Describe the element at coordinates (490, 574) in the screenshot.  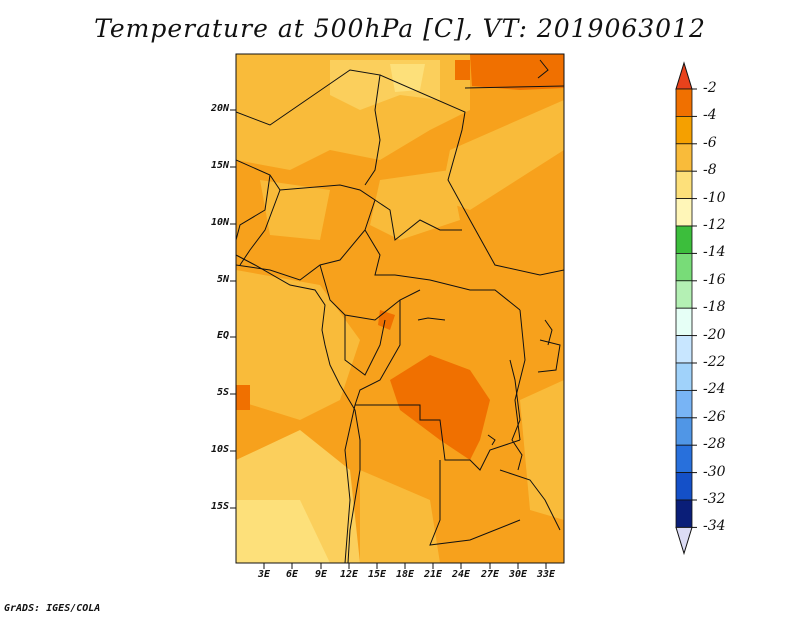
I see `lon-label: 27E` at that location.